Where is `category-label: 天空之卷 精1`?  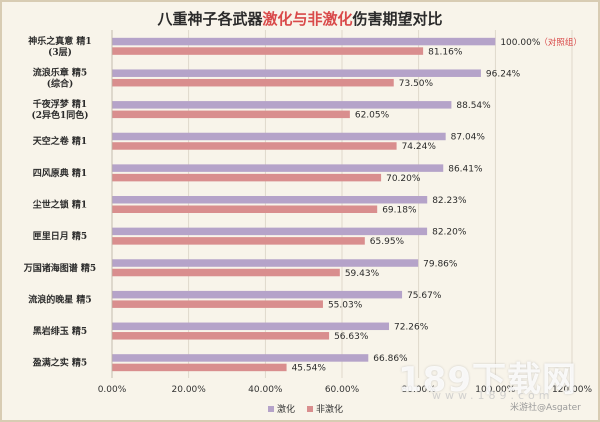
category-label: 天空之卷 精1 is located at coordinates (60, 141).